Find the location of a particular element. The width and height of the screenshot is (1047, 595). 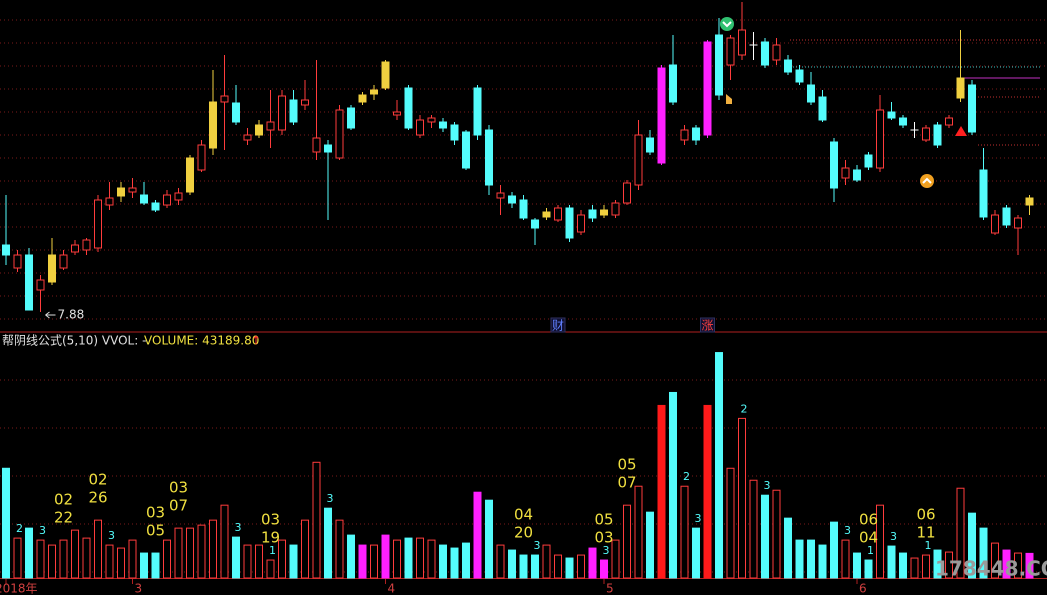

x-tick-label: 6 is located at coordinates (863, 588).